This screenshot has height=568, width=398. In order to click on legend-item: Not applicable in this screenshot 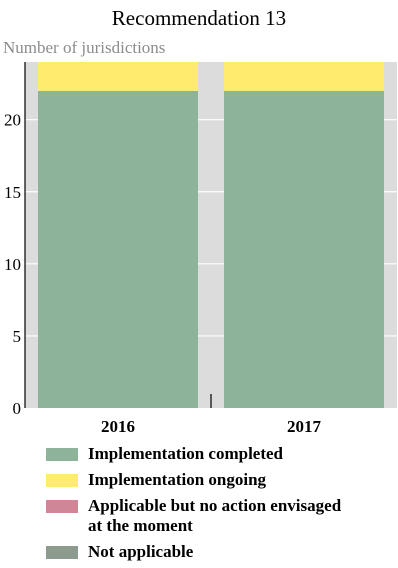, I will do `click(216, 552)`.